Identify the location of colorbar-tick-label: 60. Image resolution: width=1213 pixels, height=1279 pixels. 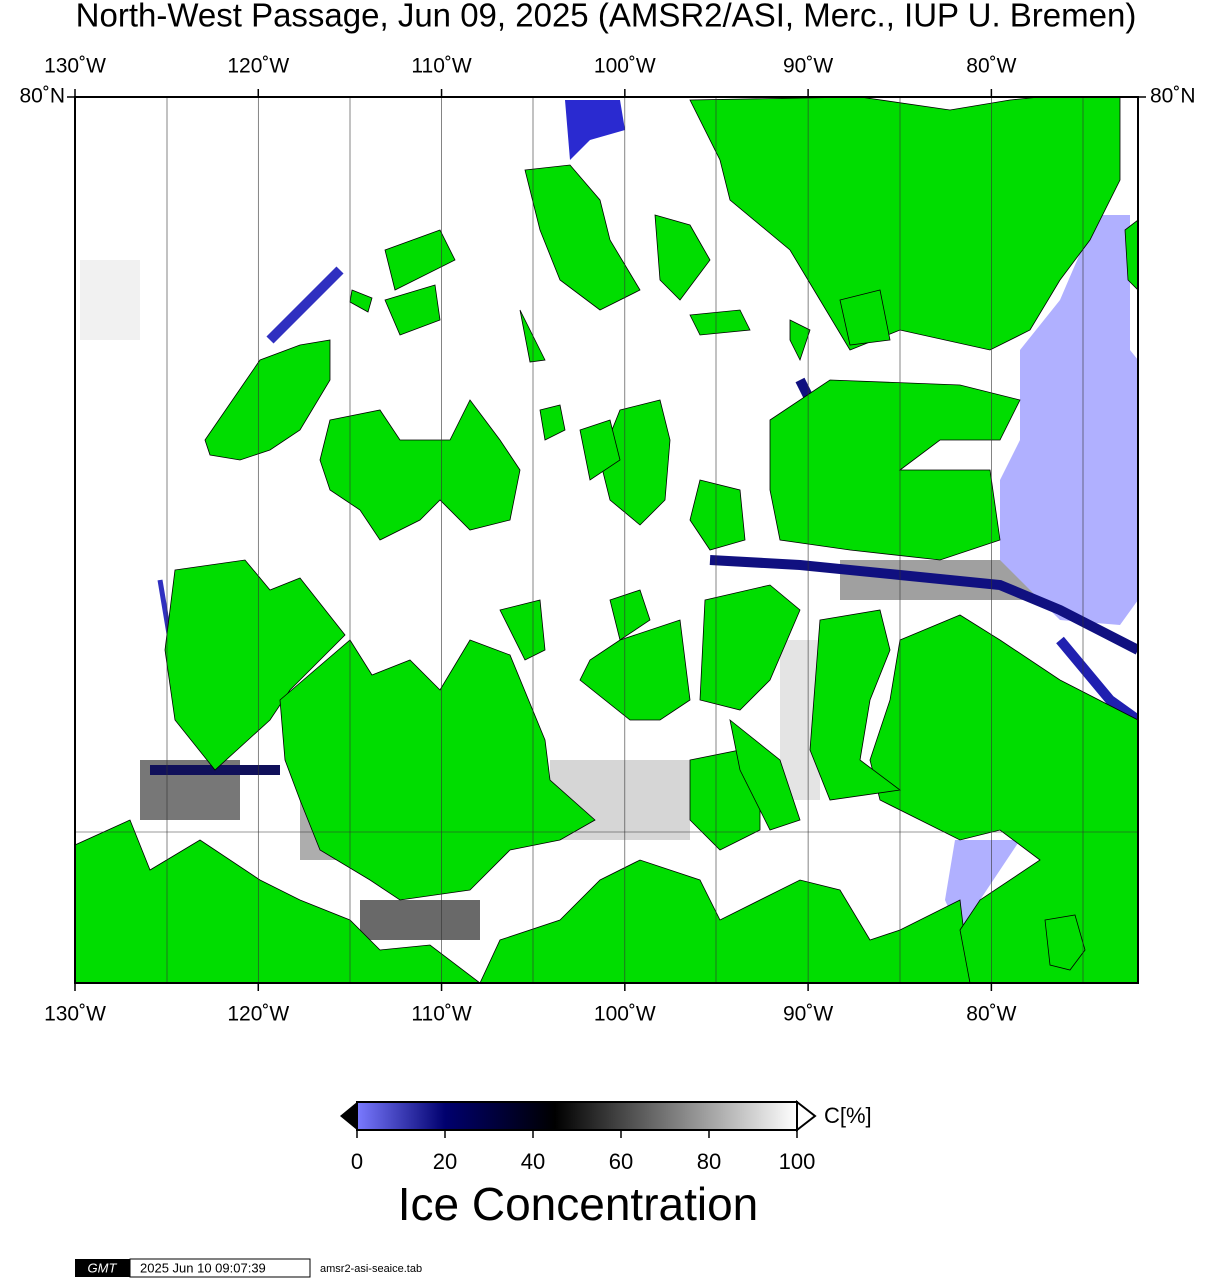
(621, 1161).